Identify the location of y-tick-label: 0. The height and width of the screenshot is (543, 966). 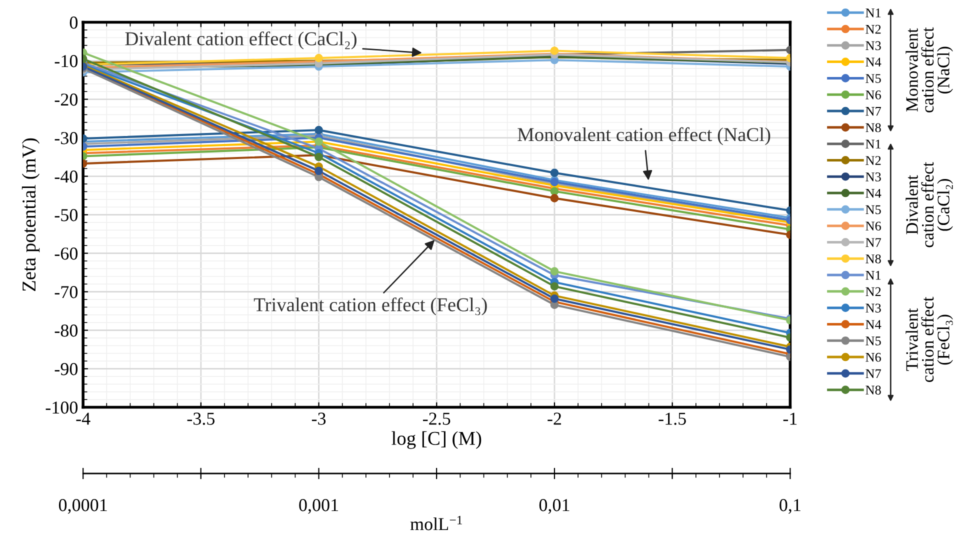
(74, 22).